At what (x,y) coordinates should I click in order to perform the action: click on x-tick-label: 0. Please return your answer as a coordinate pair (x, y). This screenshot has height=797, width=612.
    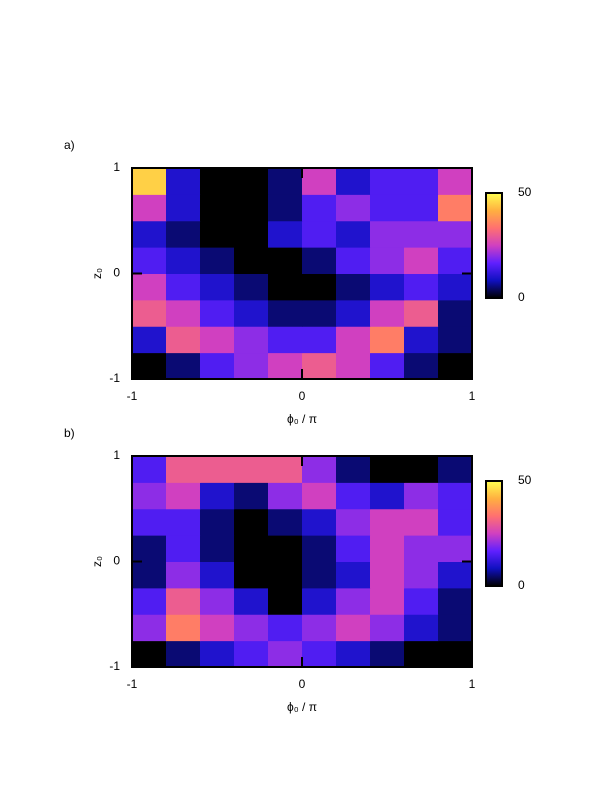
    Looking at the image, I should click on (302, 396).